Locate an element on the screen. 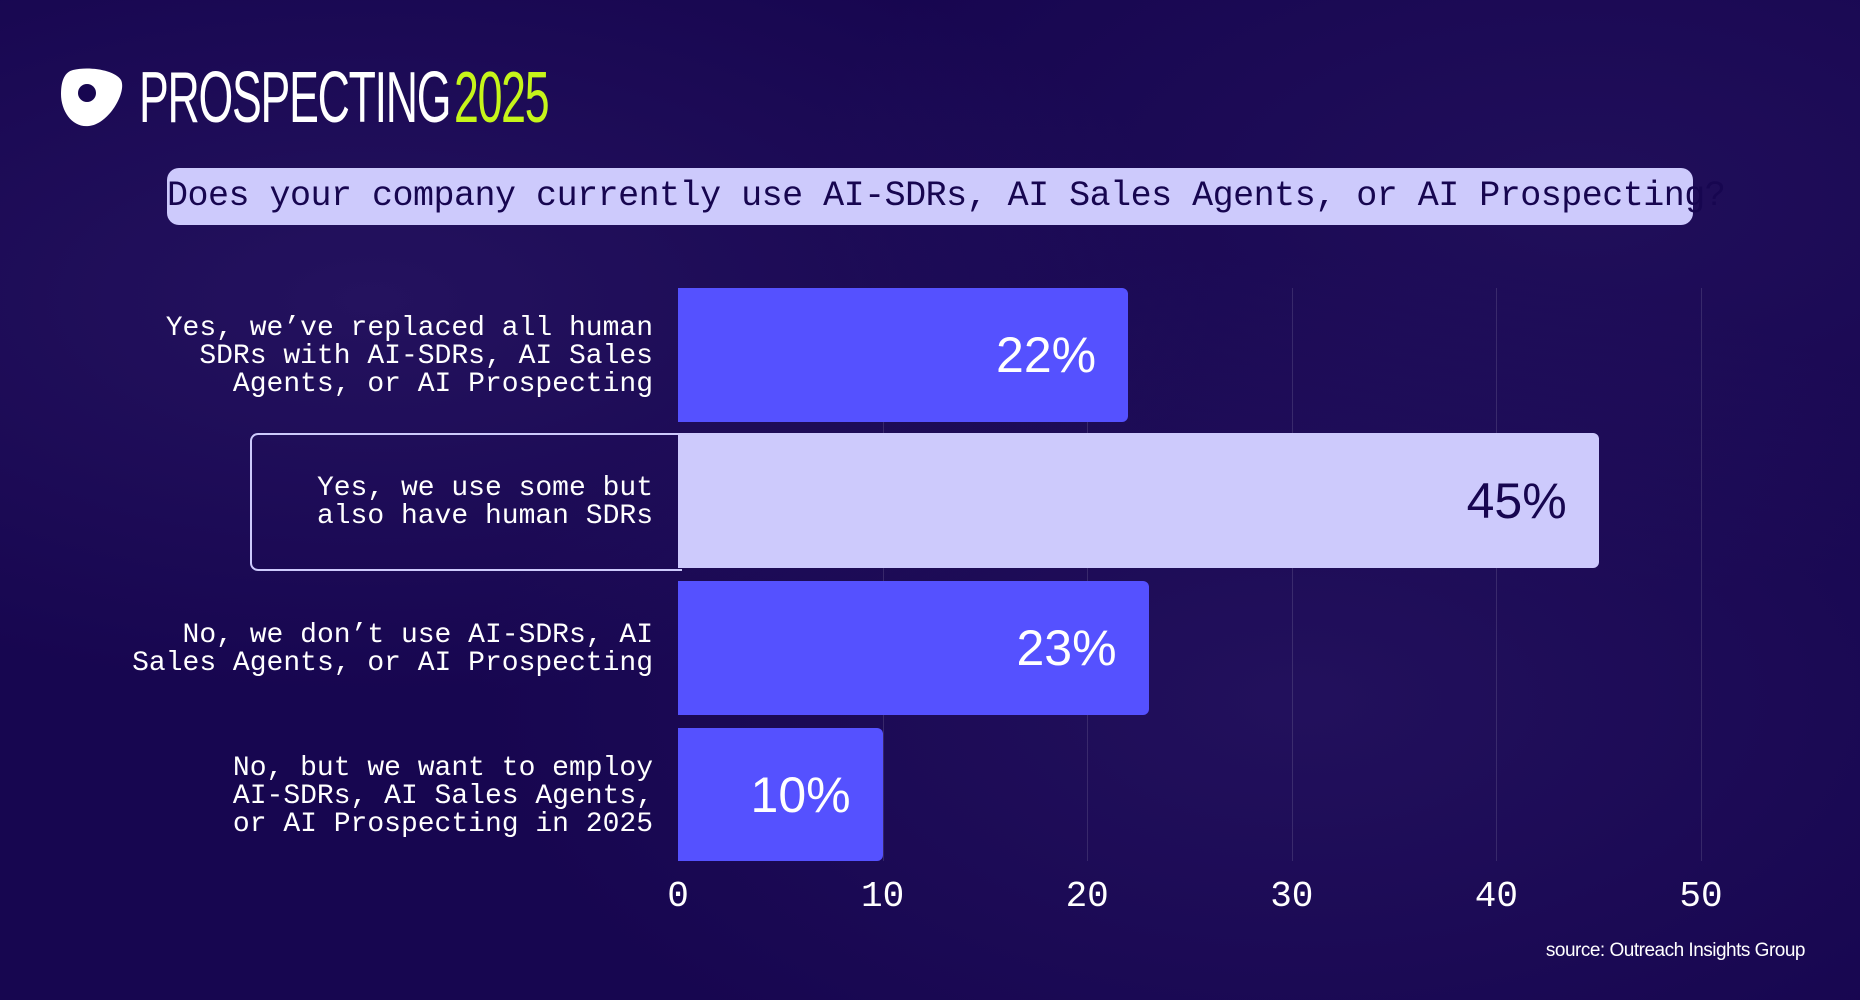  highlight-outline is located at coordinates (466, 502).